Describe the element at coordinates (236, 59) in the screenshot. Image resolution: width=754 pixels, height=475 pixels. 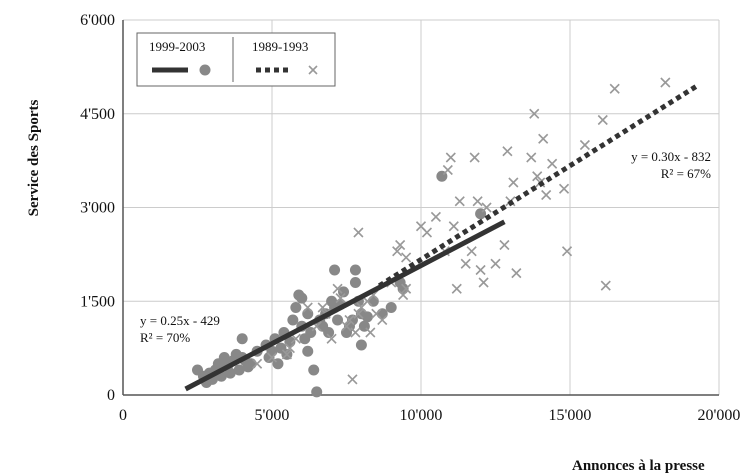
I see `legend-box` at that location.